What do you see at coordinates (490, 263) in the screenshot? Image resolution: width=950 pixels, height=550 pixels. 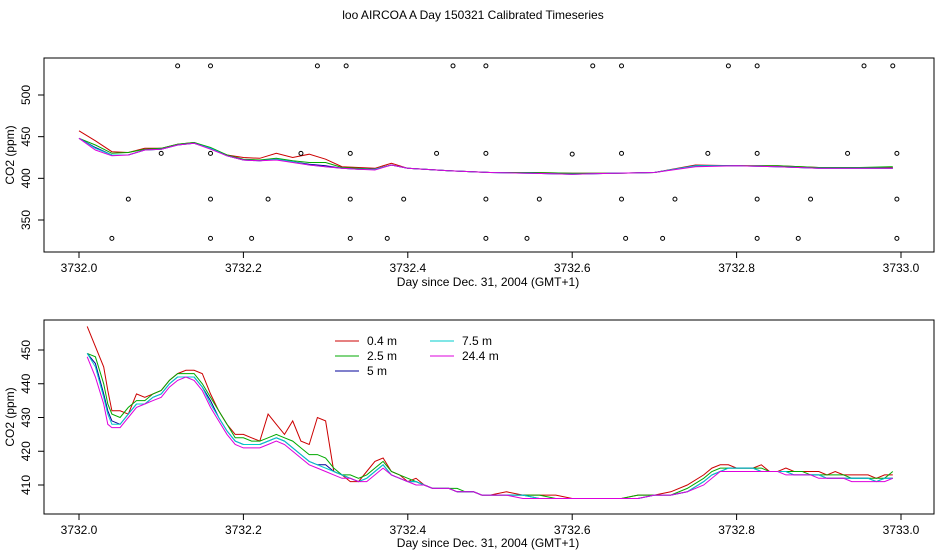 I see `top-x-axis: 3732.0 3732.2 3732.4 3732.6 3732.8 3733.0` at bounding box center [490, 263].